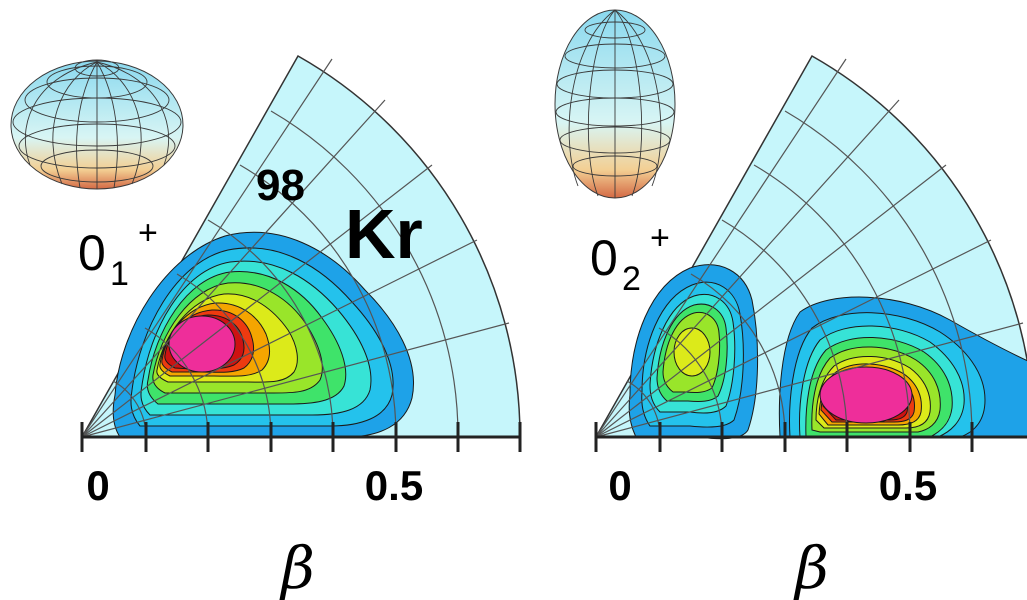 This screenshot has height=600, width=1027. I want to click on prolate-spheroid-icon, so click(615, 104).